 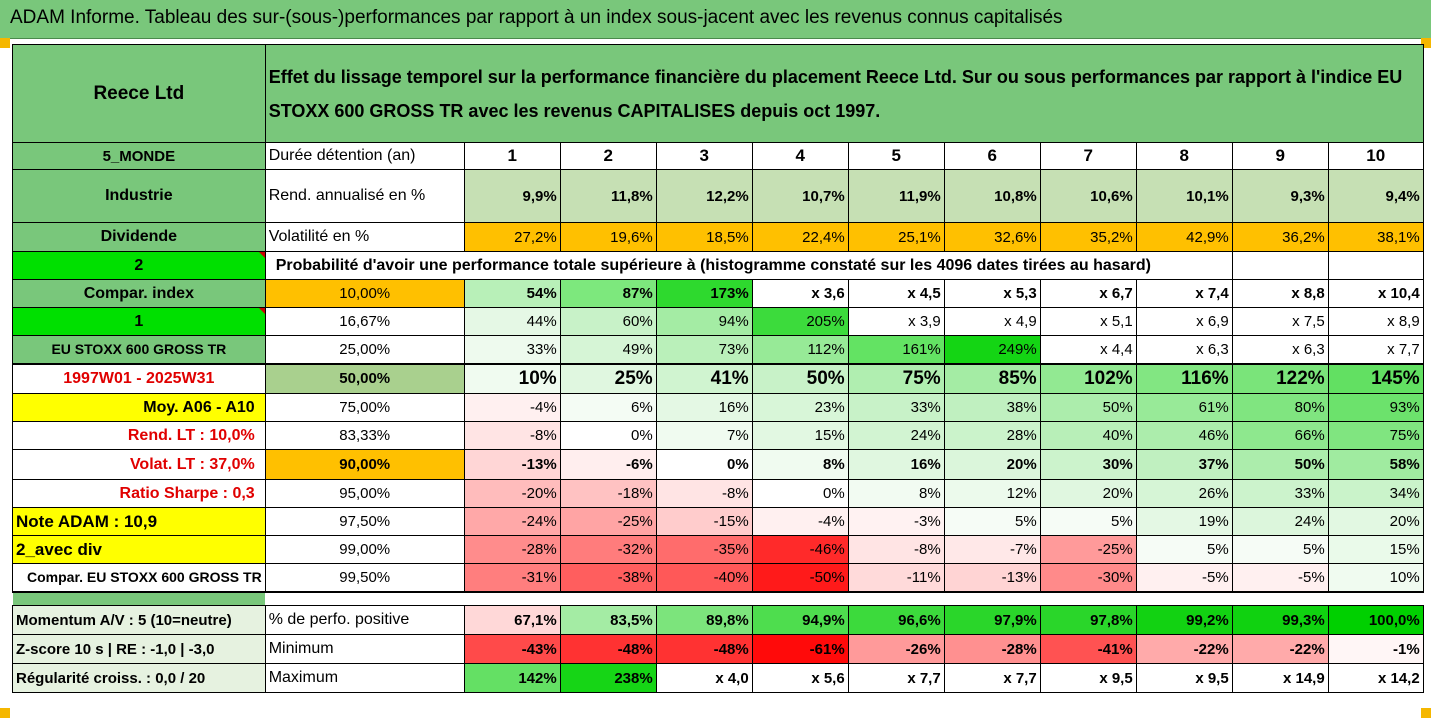 I want to click on cell: x 5,3, so click(x=992, y=293).